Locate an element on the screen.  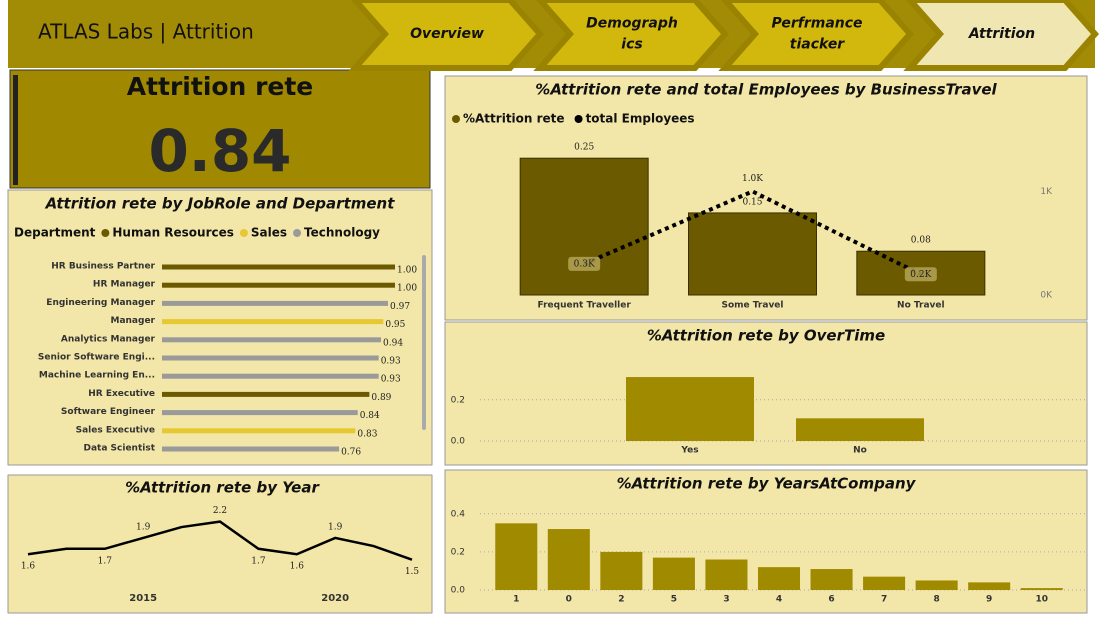
data-label: 0.94 is located at coordinates (393, 343).